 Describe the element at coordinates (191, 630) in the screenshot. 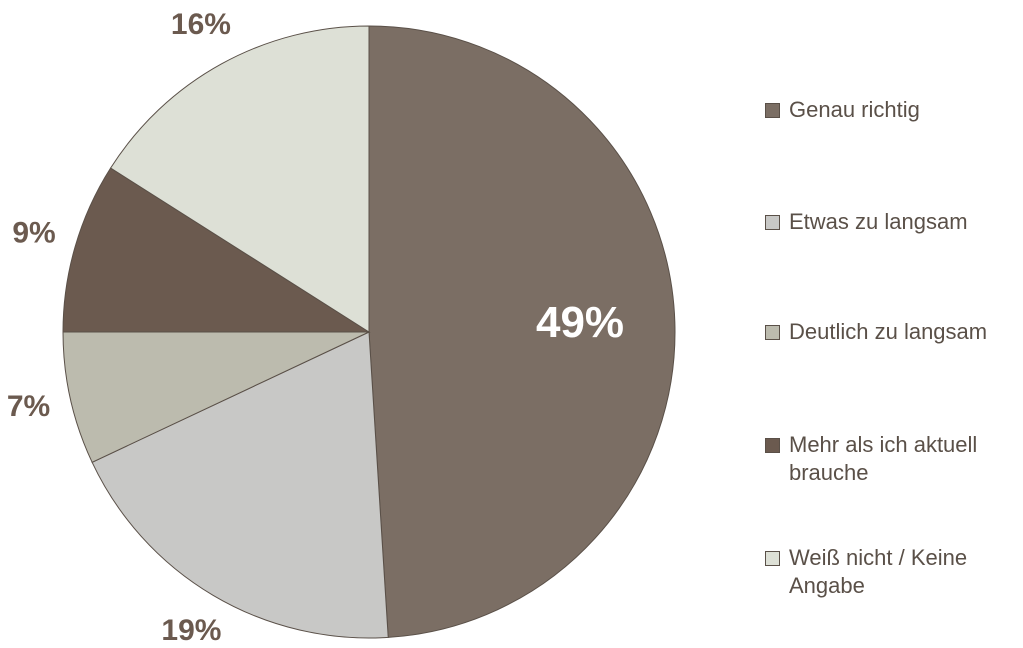

I see `data-label: 19%` at that location.